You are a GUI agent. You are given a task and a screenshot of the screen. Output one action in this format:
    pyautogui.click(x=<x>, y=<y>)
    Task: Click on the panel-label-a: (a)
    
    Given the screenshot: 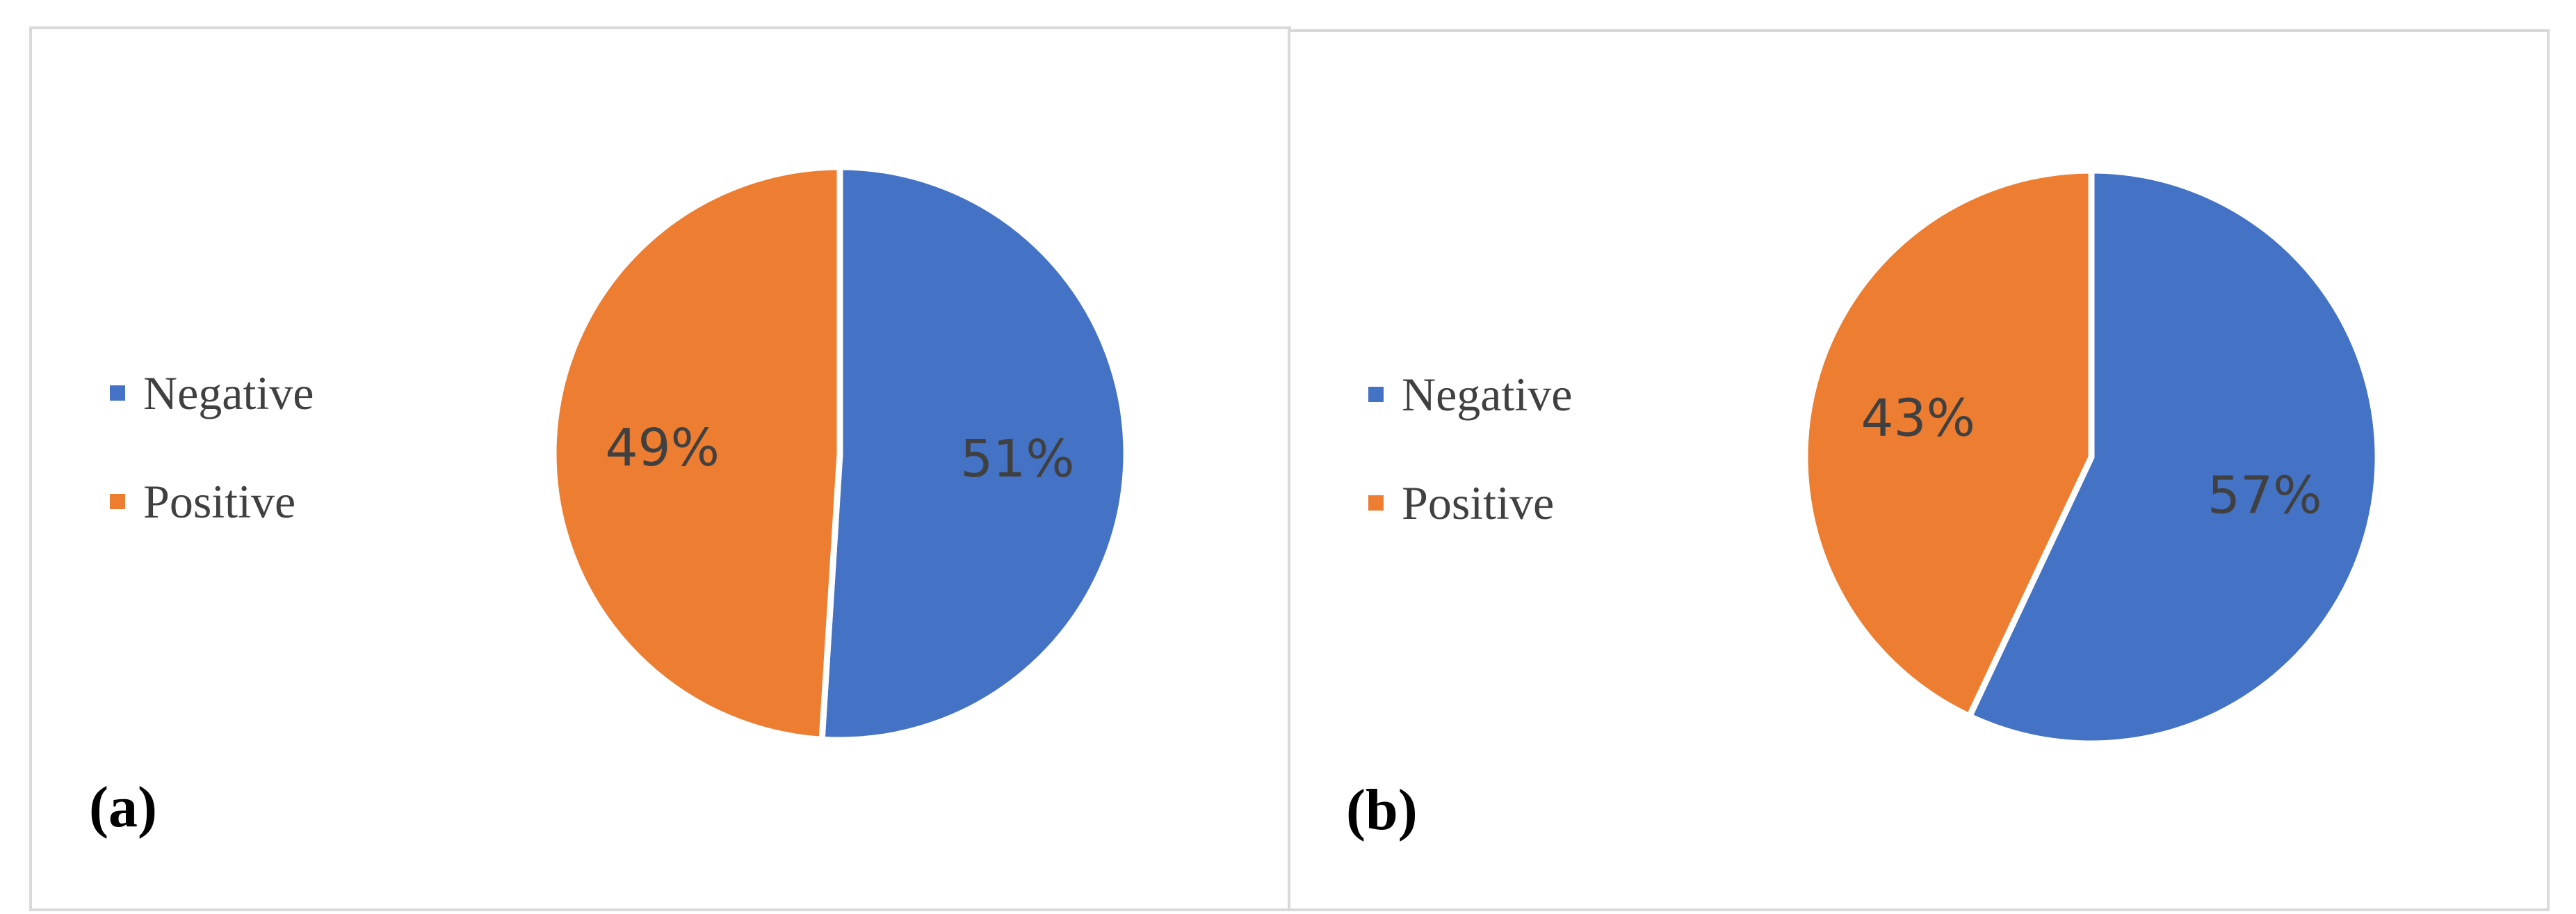 What is the action you would take?
    pyautogui.click(x=123, y=808)
    